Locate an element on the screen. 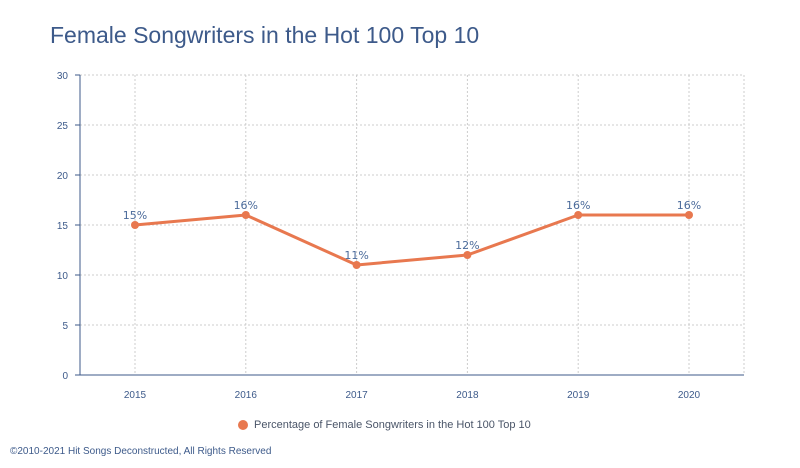  y-tick-label: 15 is located at coordinates (63, 226).